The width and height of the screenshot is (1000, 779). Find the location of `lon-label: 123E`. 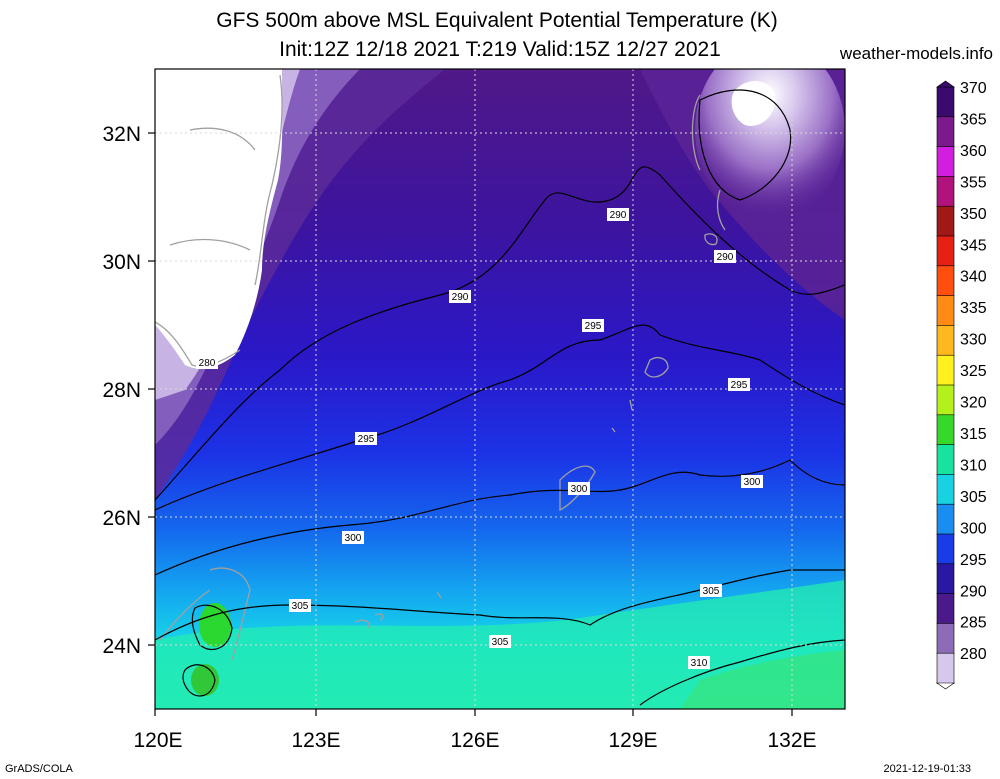

lon-label: 123E is located at coordinates (315, 740).